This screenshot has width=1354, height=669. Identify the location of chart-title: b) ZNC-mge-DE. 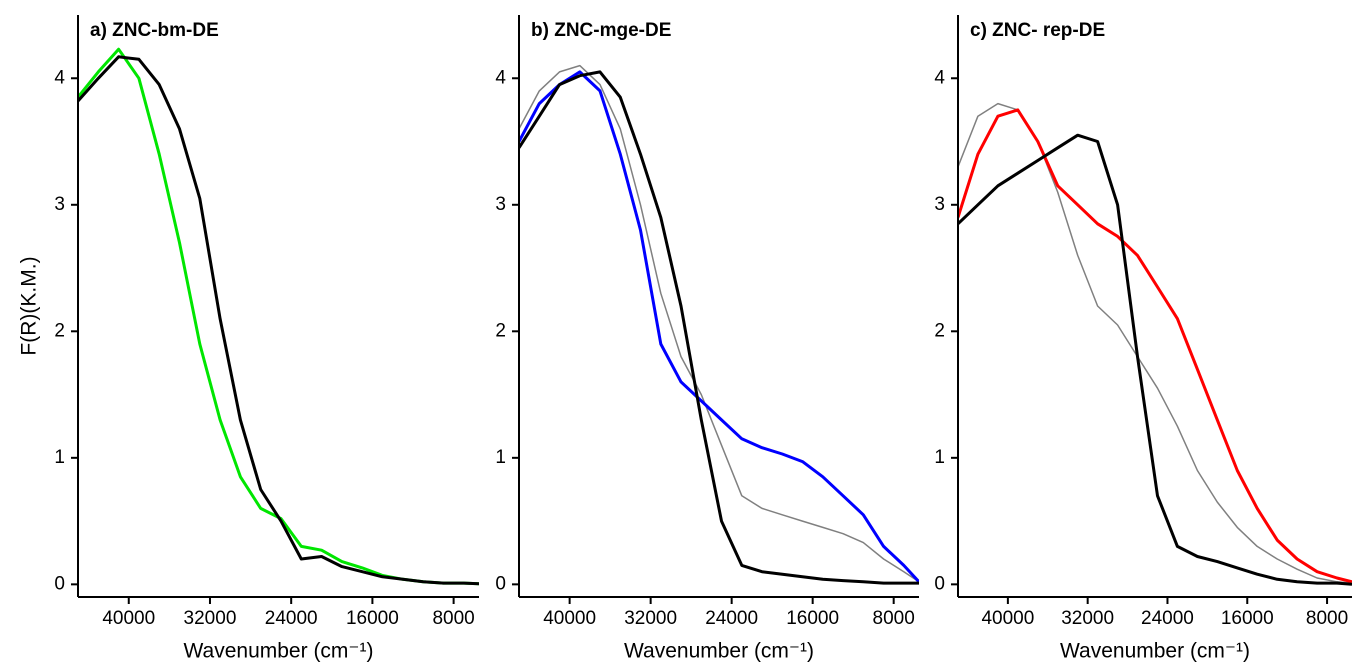
(601, 30).